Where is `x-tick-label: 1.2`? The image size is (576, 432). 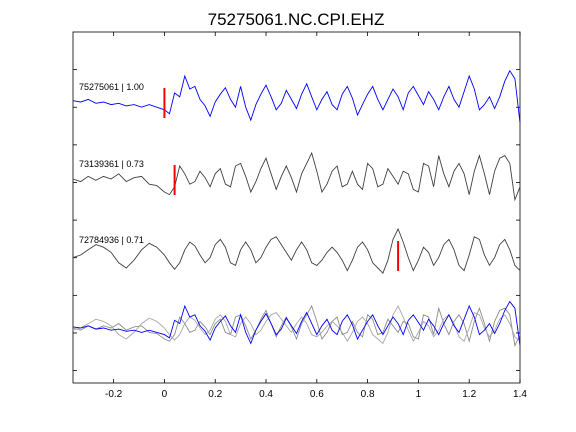
x-tick-label: 1.2 is located at coordinates (469, 394).